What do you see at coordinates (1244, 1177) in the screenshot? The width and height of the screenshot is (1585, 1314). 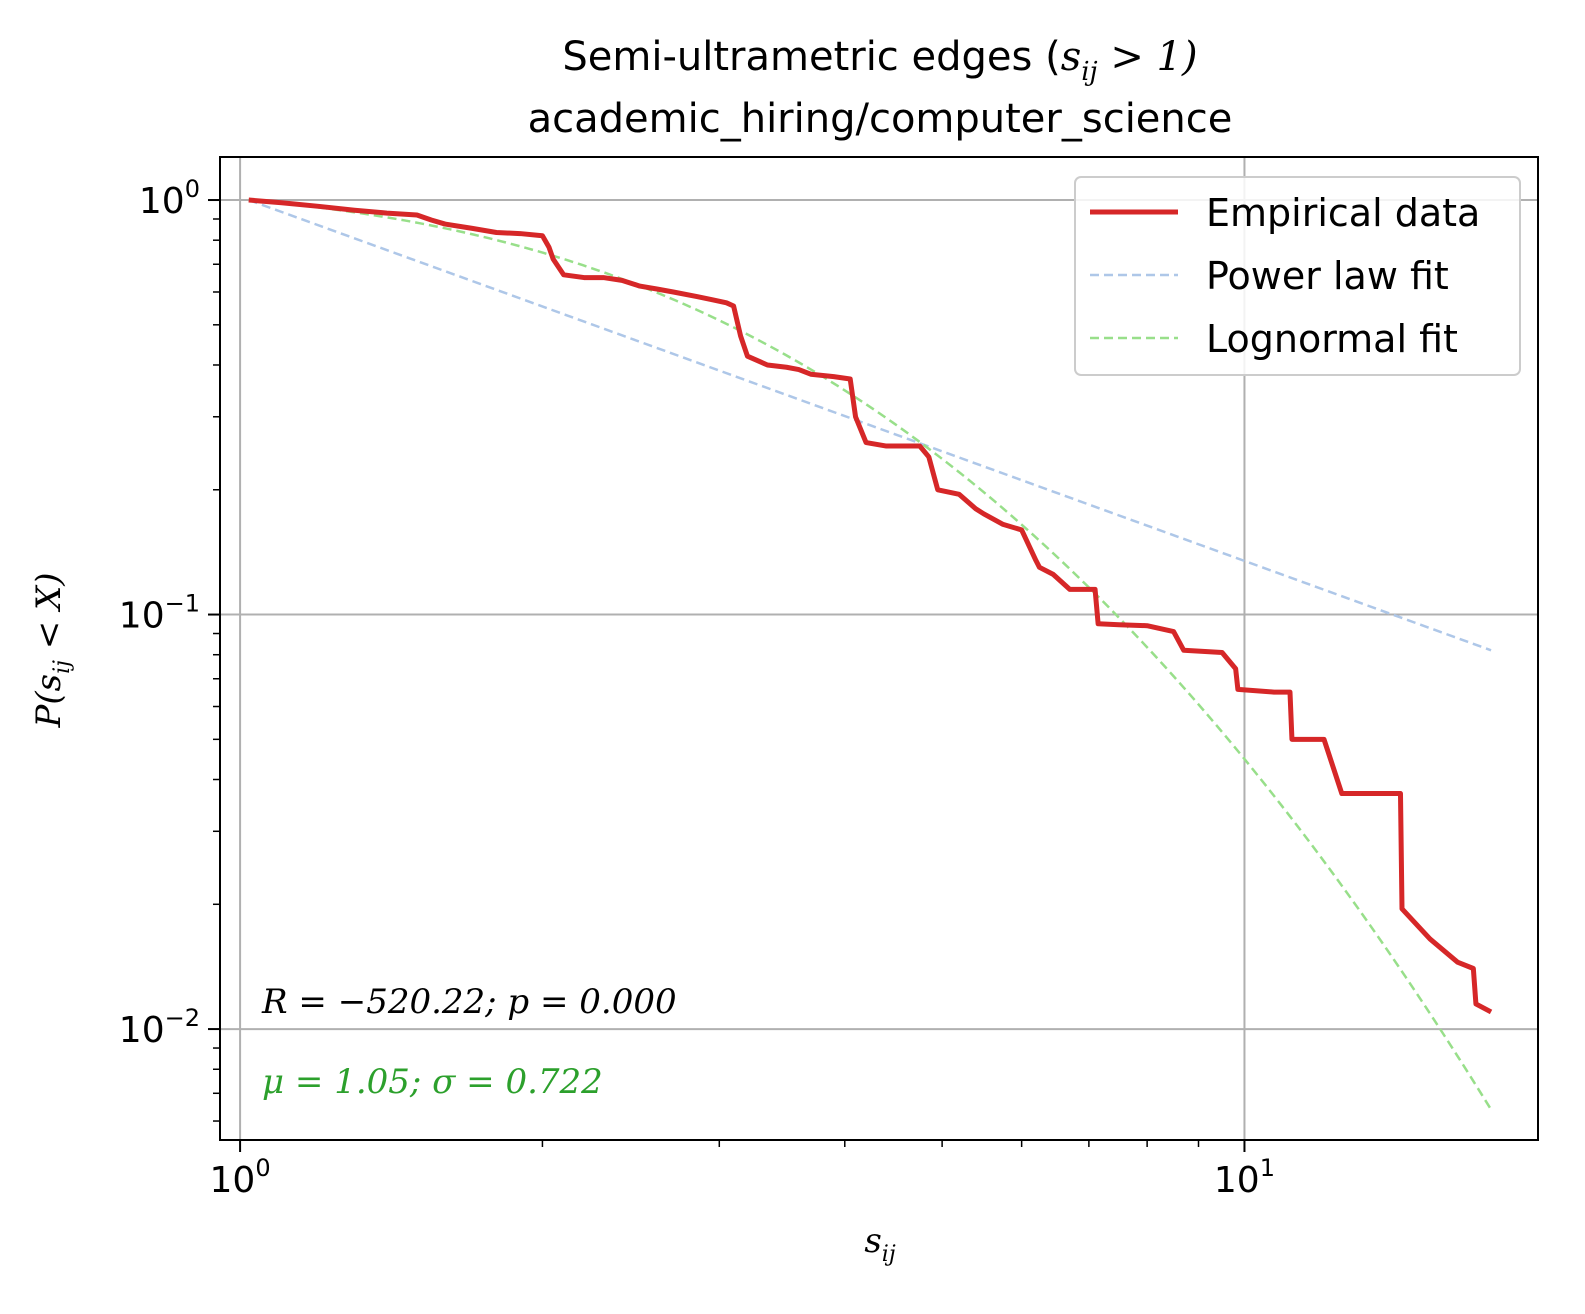 I see `x-tick-label: 10¹` at bounding box center [1244, 1177].